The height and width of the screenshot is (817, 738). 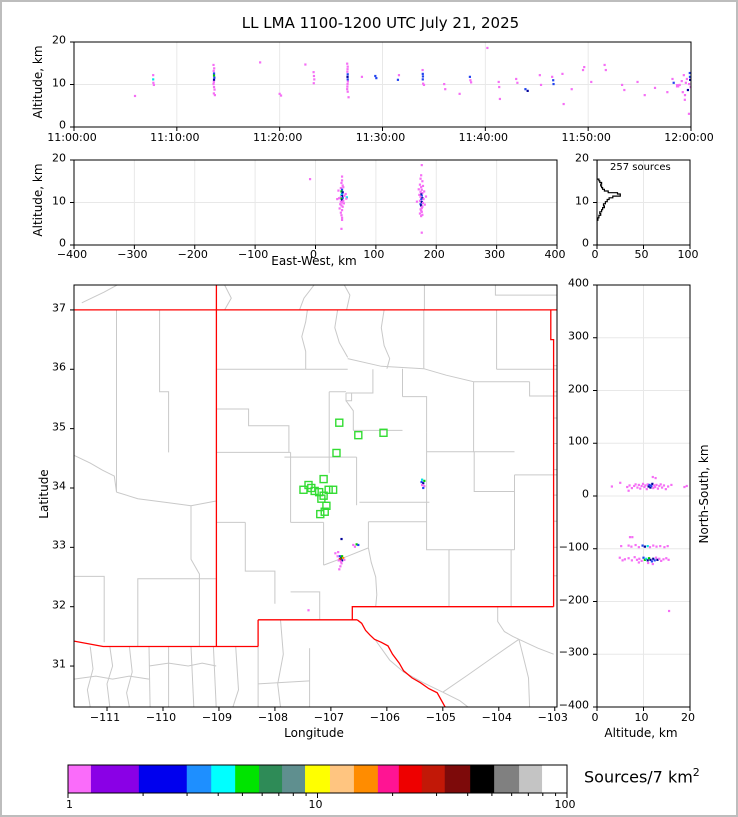 What do you see at coordinates (401, 663) in the screenshot?
I see `state-border-line` at bounding box center [401, 663].